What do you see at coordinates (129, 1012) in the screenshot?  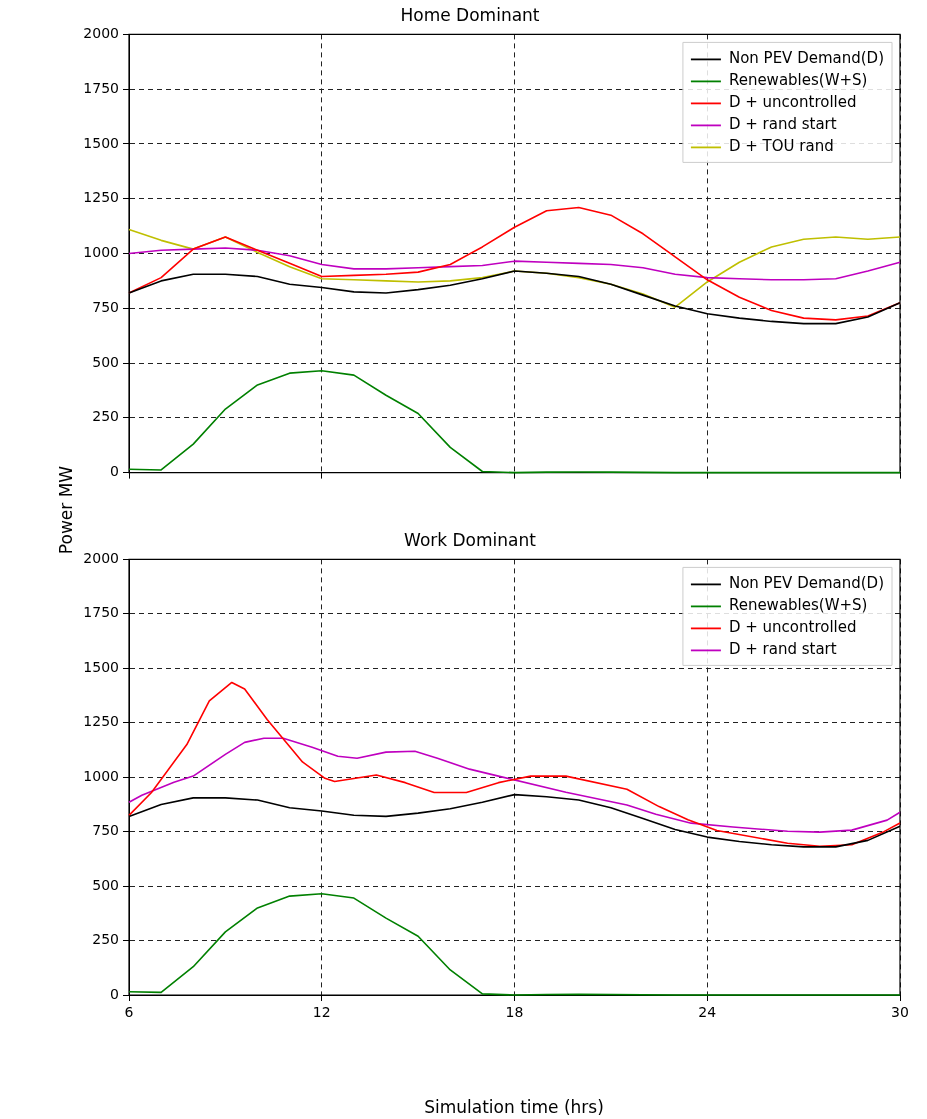 I see `x-tick-label: 6` at bounding box center [129, 1012].